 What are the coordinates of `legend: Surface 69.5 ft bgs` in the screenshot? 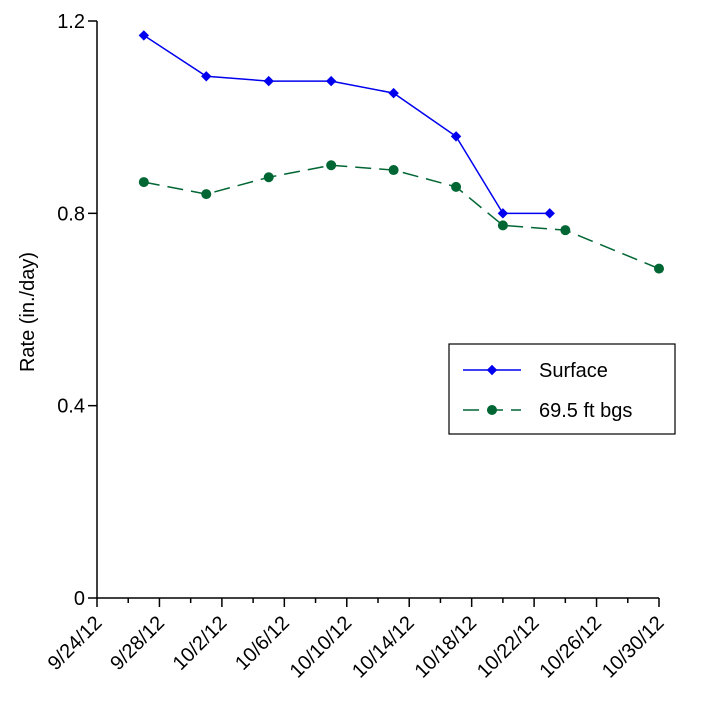 It's located at (562, 389).